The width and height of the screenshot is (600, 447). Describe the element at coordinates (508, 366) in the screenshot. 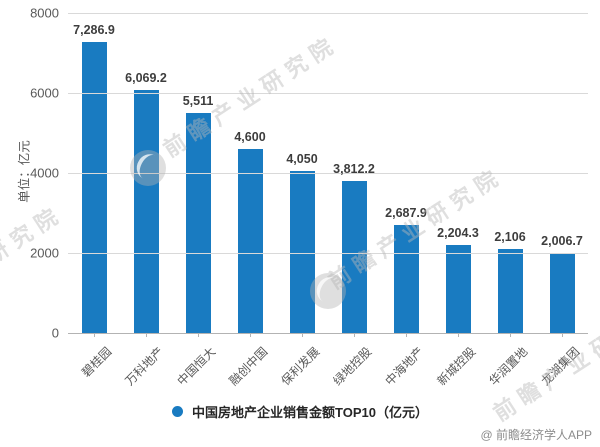

I see `x-axis-label: 华润置地` at that location.